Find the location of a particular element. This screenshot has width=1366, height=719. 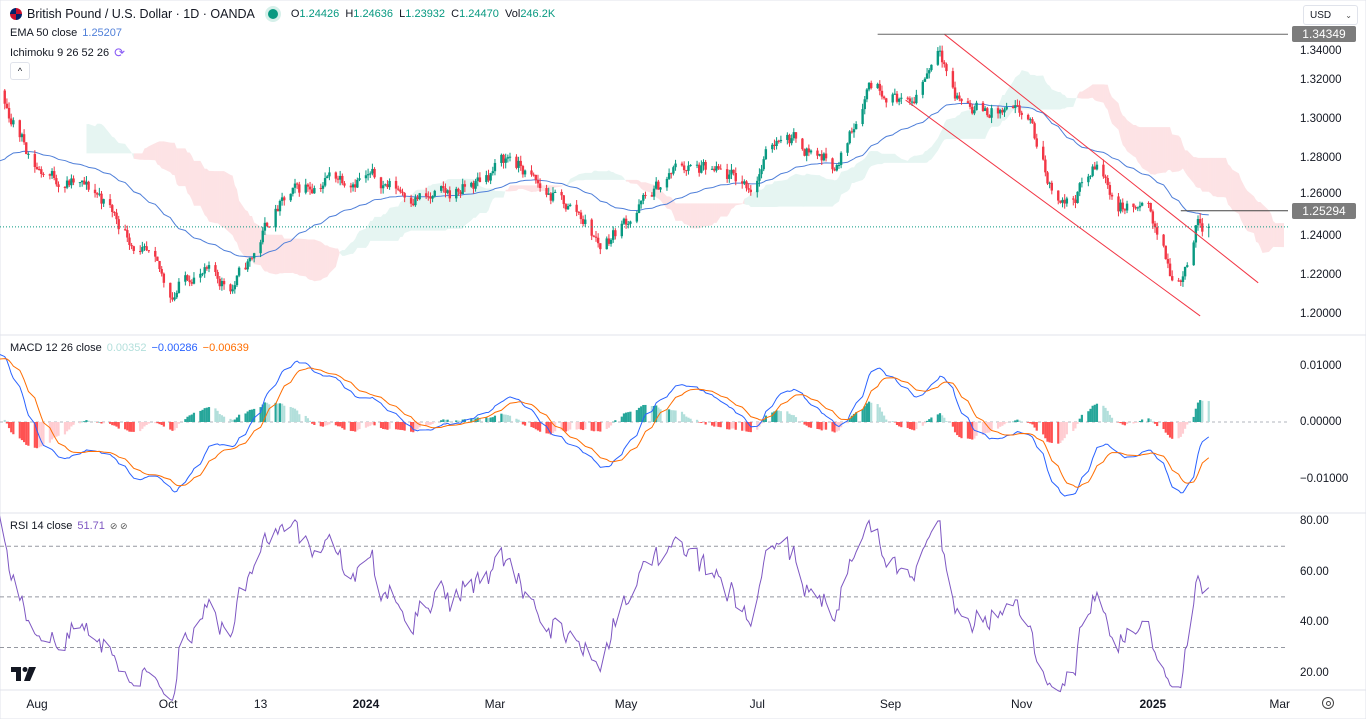

macd-label: MACD 12 26 close is located at coordinates (56, 348).